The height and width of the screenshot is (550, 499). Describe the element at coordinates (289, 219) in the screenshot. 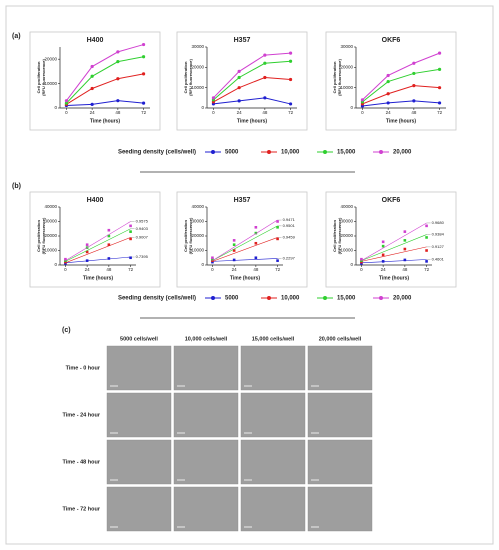

I see `r2-label: 0.9471` at that location.